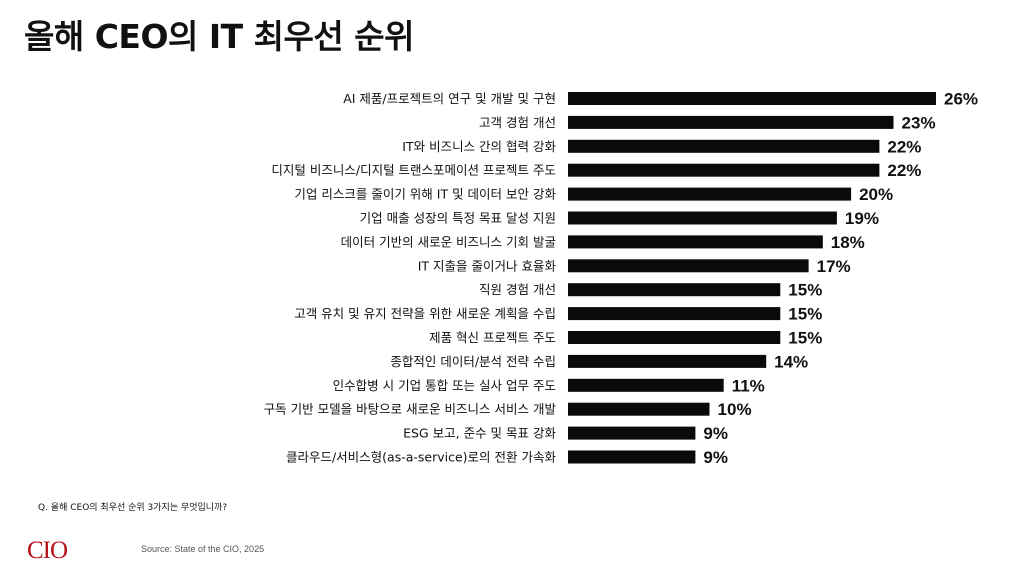 The width and height of the screenshot is (1024, 571). What do you see at coordinates (479, 146) in the screenshot?
I see `category-label: IT와 비즈니스 간의 협력 강화` at bounding box center [479, 146].